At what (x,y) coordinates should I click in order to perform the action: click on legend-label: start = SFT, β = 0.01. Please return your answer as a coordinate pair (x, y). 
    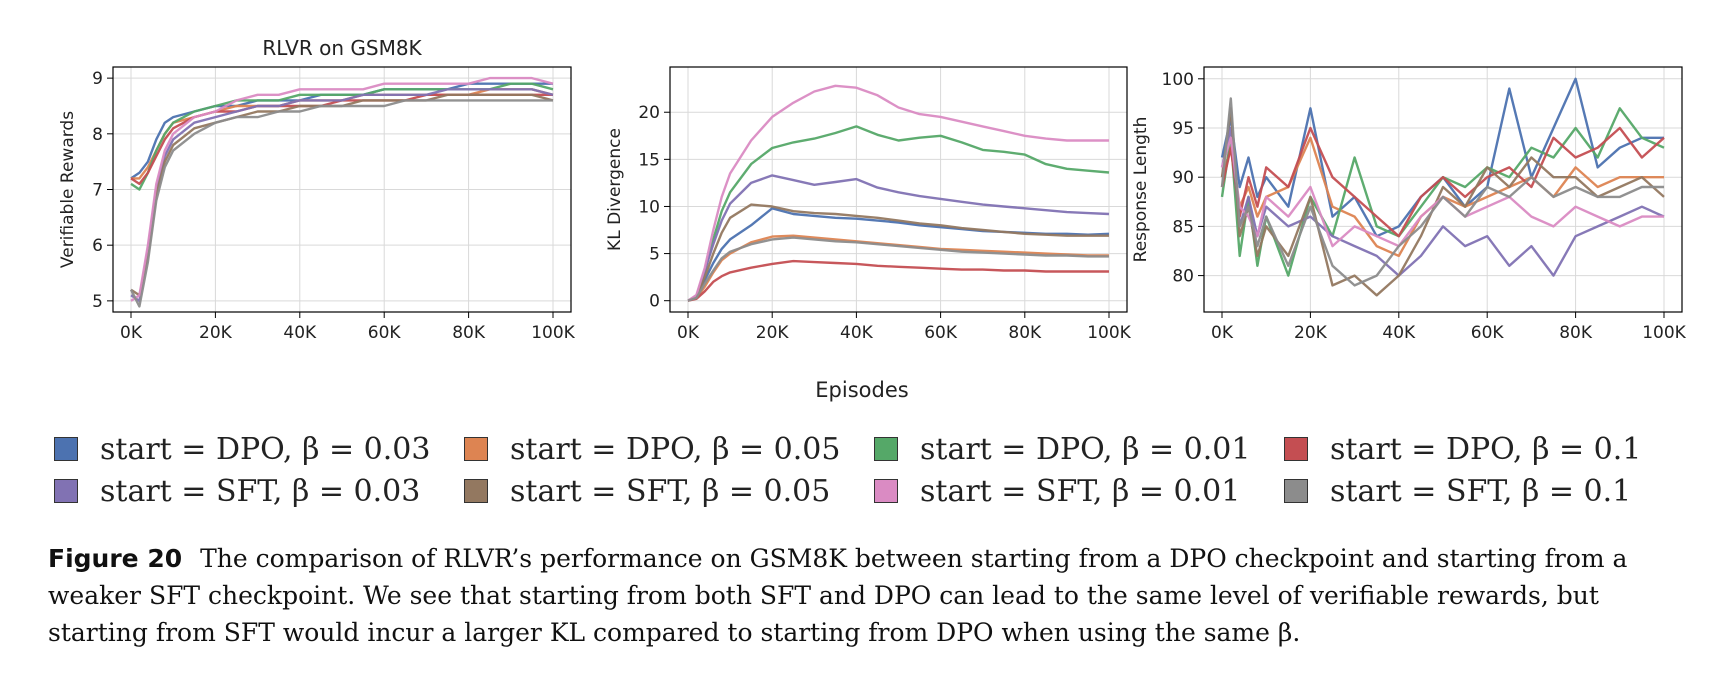
    Looking at the image, I should click on (1080, 491).